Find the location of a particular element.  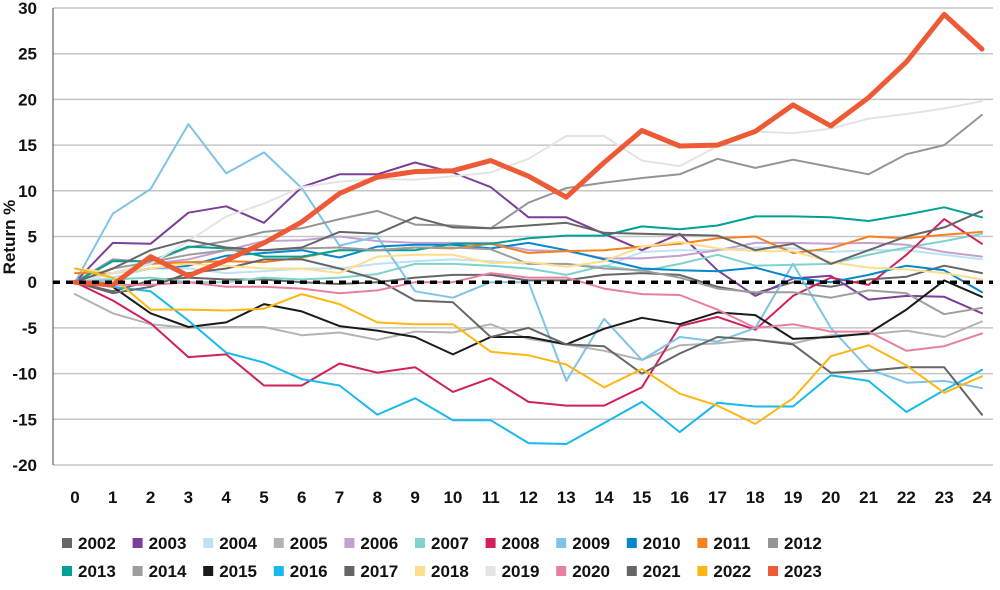

x-tick-label: 2 is located at coordinates (150, 497).